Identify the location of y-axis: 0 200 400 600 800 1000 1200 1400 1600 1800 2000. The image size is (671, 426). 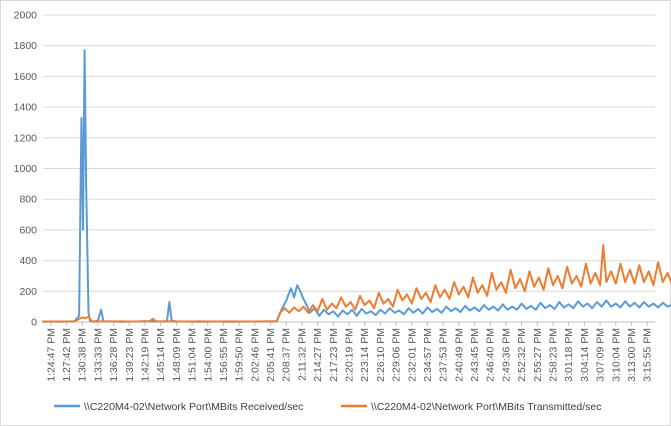
(26, 169).